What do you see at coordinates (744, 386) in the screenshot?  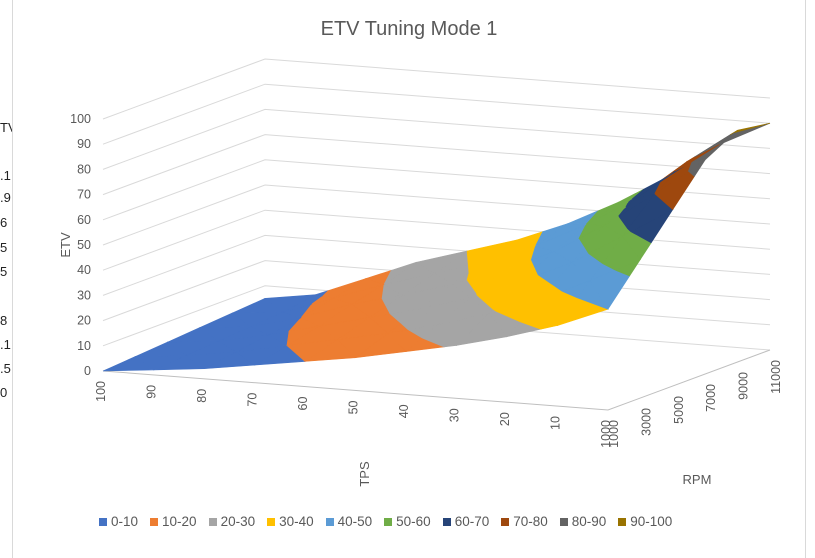 I see `rpm-tick-label: 9000` at bounding box center [744, 386].